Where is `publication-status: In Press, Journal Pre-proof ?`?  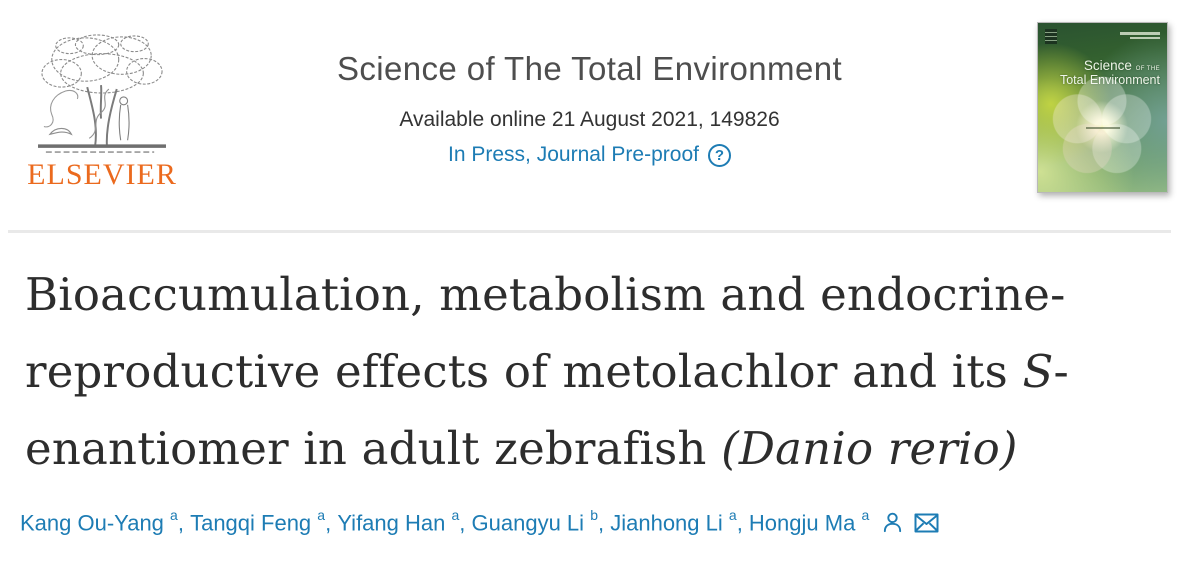
publication-status: In Press, Journal Pre-proof ? is located at coordinates (589, 155).